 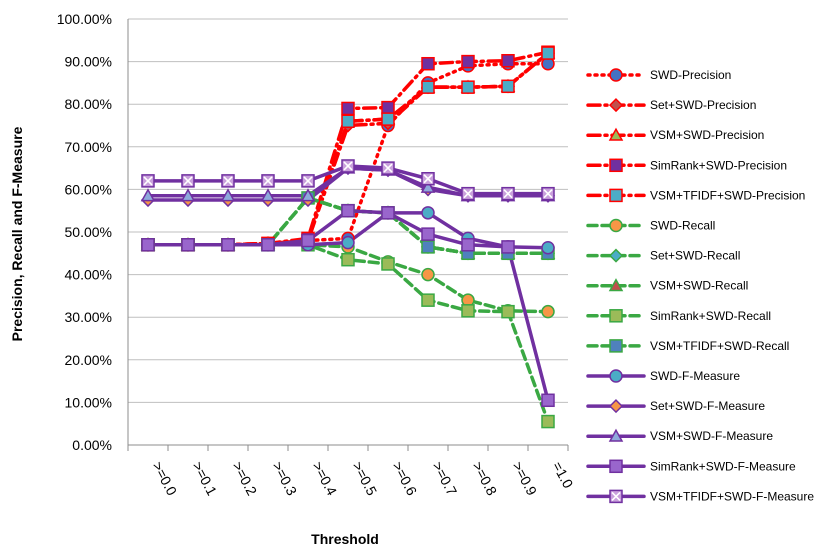 I want to click on legend-label: VSM+TFIDF+SWD-Recall, so click(x=719, y=346).